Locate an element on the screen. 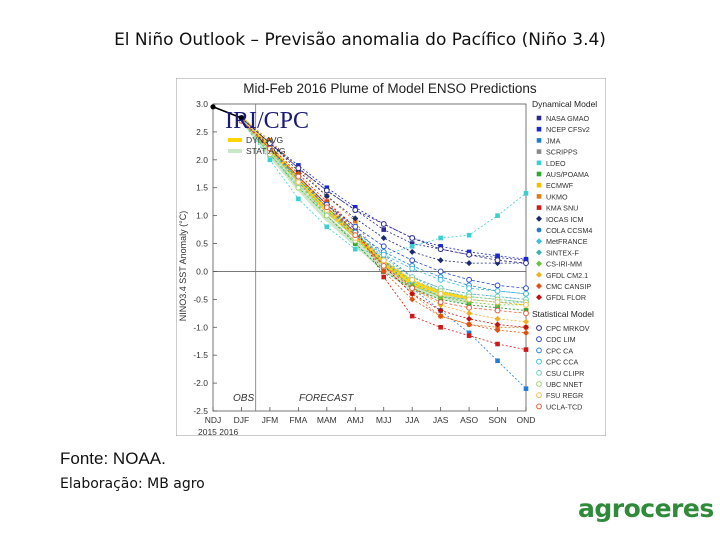  legend-label-dyn-avg: DYN AVG is located at coordinates (264, 140).